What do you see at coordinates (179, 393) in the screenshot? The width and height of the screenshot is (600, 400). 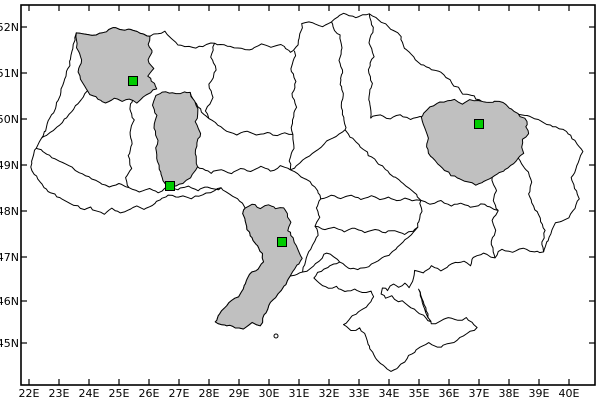 I see `x-tick-label: 27E` at bounding box center [179, 393].